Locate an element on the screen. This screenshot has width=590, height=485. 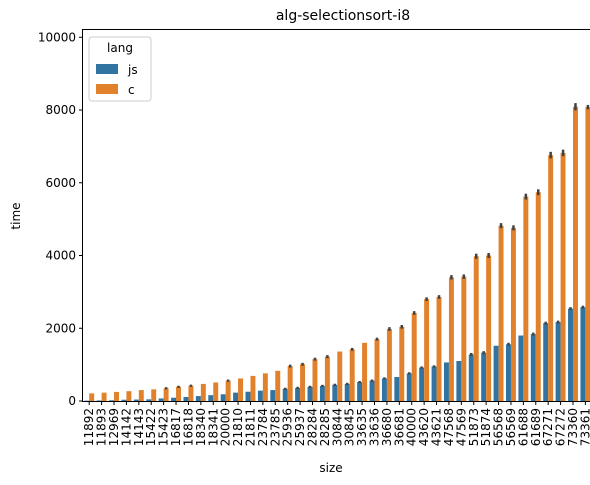
x-tick-label: 14143 is located at coordinates (139, 427).